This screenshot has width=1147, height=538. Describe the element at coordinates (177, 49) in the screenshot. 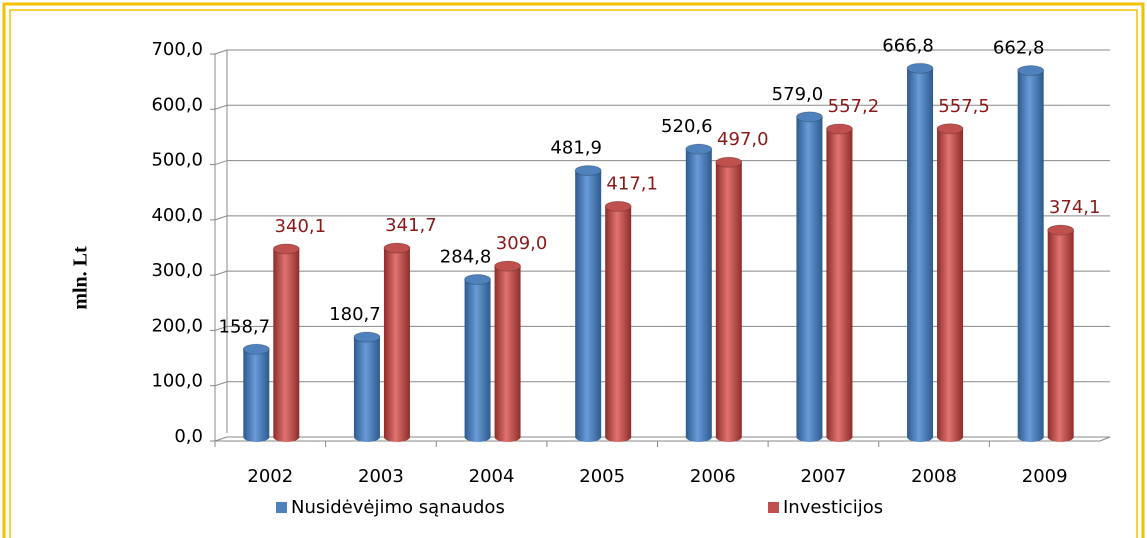

I see `y-tick-label: 700,0` at that location.